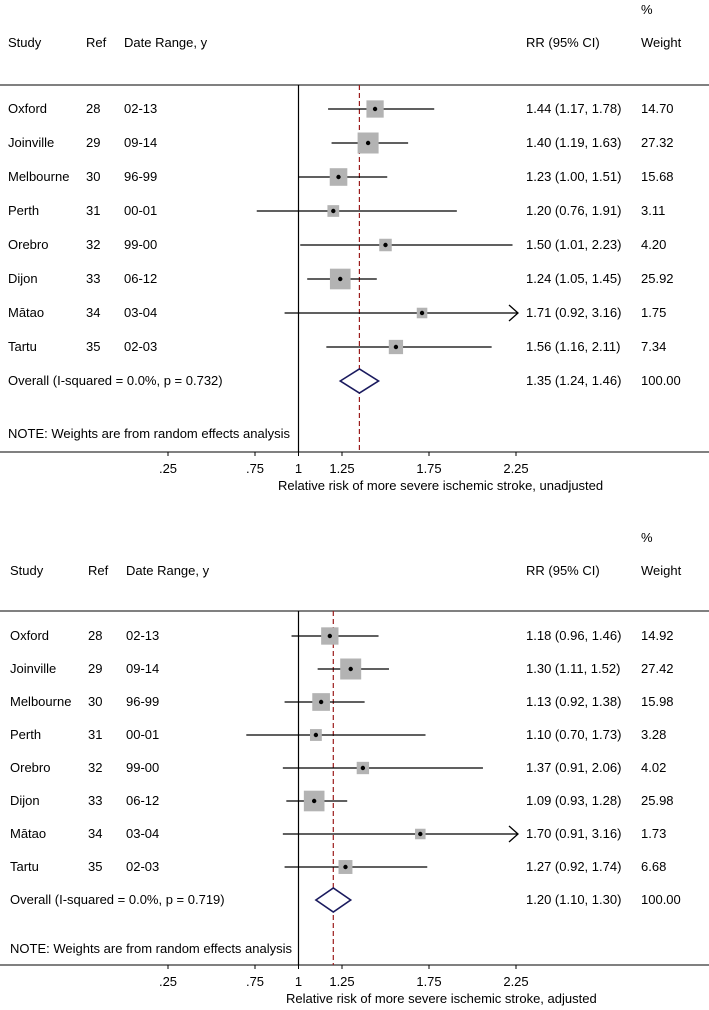 The height and width of the screenshot is (1010, 709). I want to click on study-weight: 27.32, so click(657, 142).